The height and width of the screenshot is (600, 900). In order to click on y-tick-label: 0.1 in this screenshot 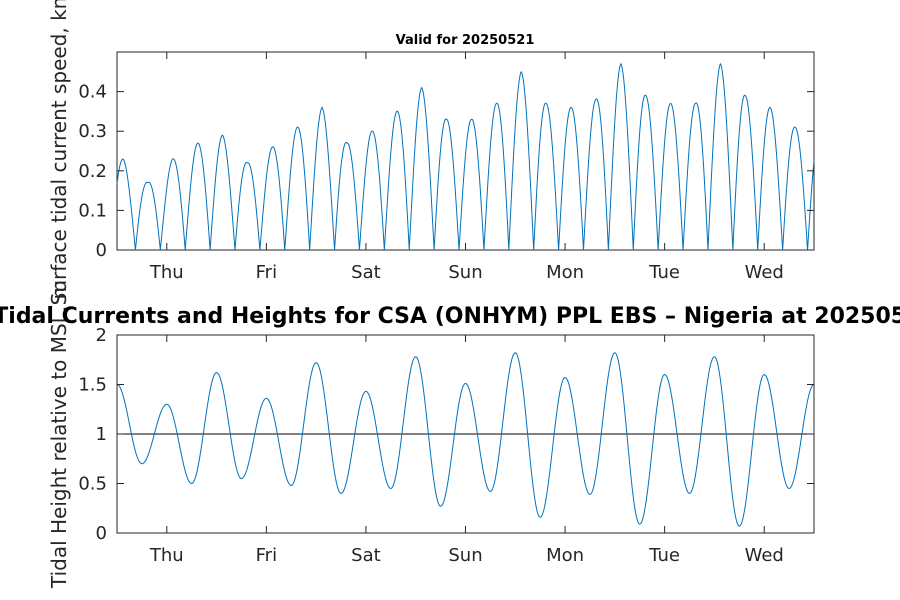, I will do `click(92, 210)`.